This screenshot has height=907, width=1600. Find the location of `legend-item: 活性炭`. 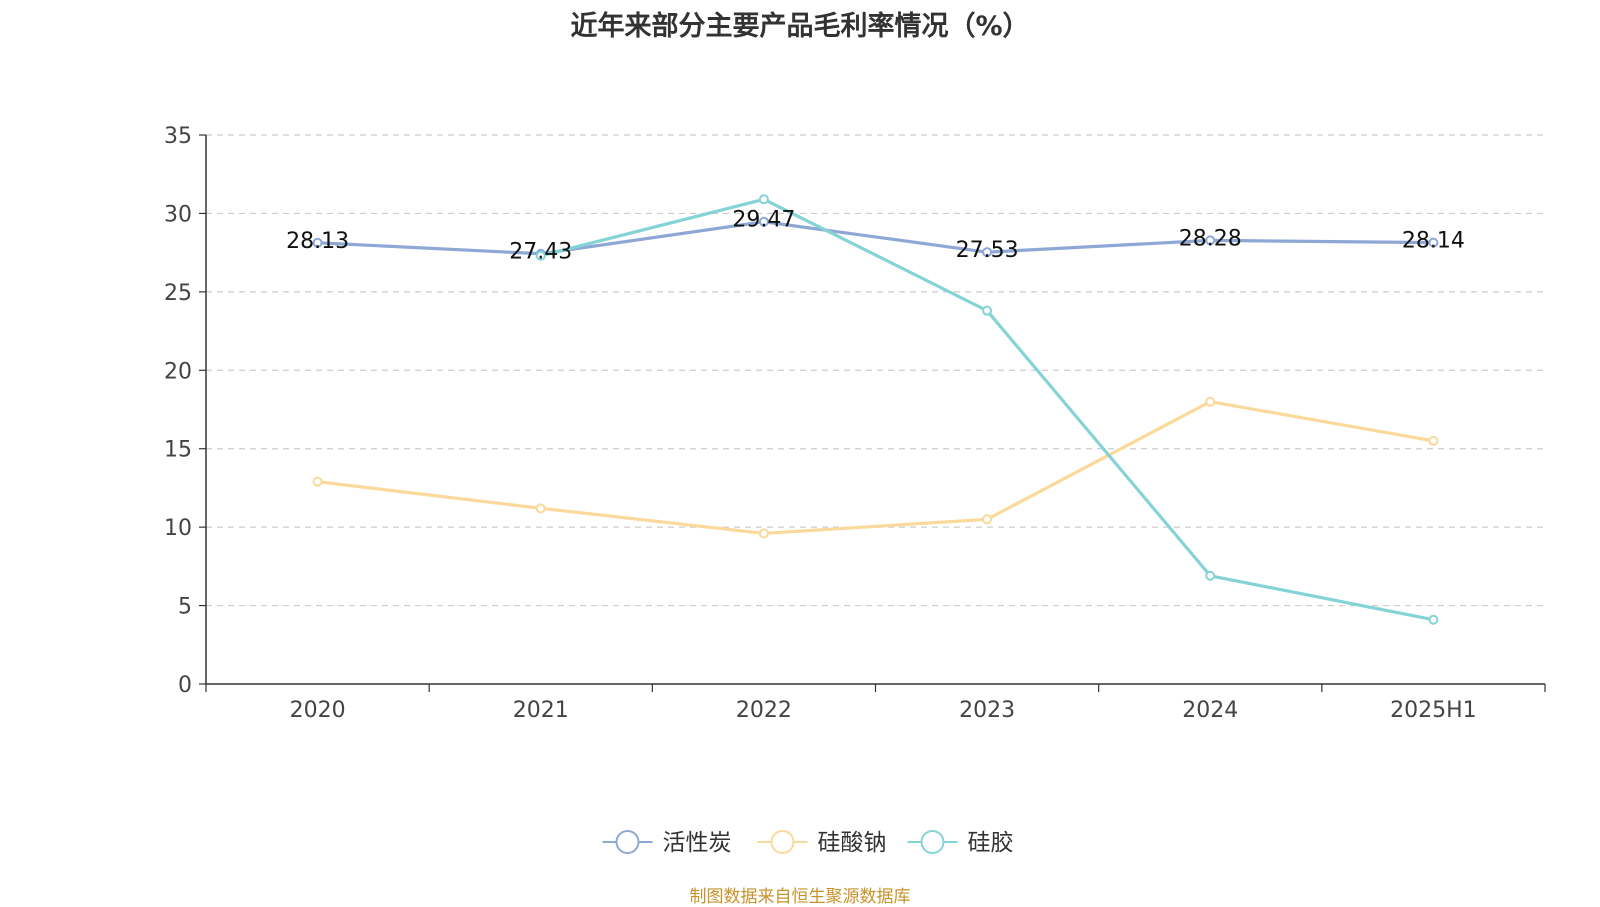

legend-item: 活性炭 is located at coordinates (667, 843).